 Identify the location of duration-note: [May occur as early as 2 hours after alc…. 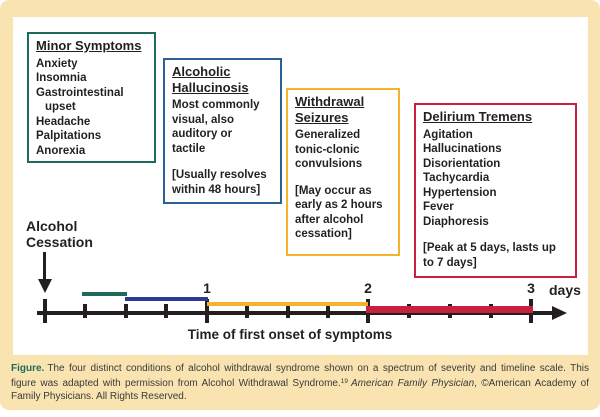
(343, 213).